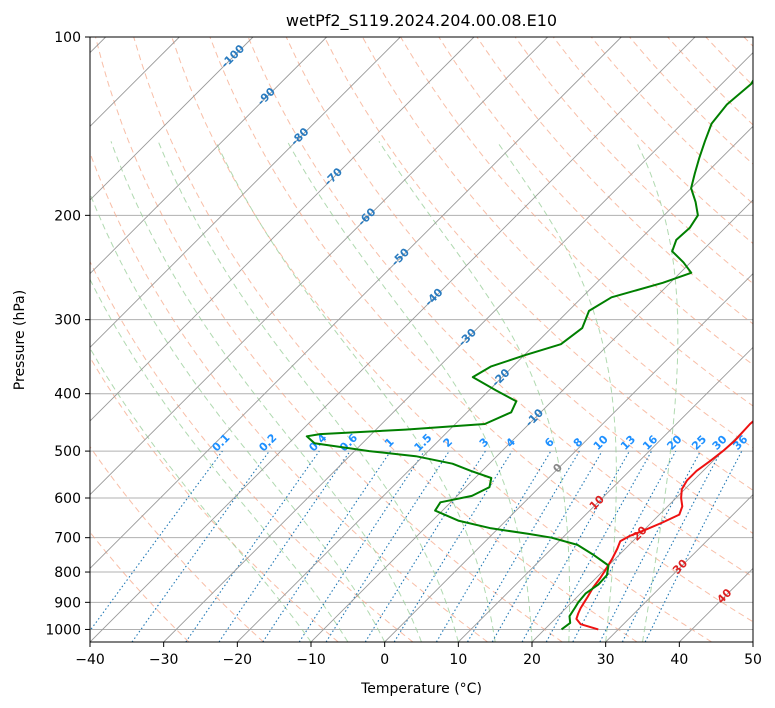 The width and height of the screenshot is (775, 708). Describe the element at coordinates (63, 630) in the screenshot. I see `y-tick-label: 1000` at that location.